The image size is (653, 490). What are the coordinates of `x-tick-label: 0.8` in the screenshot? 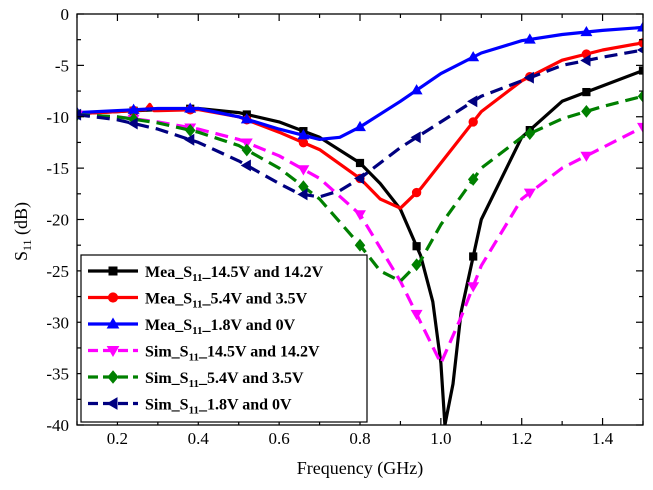 It's located at (359, 438).